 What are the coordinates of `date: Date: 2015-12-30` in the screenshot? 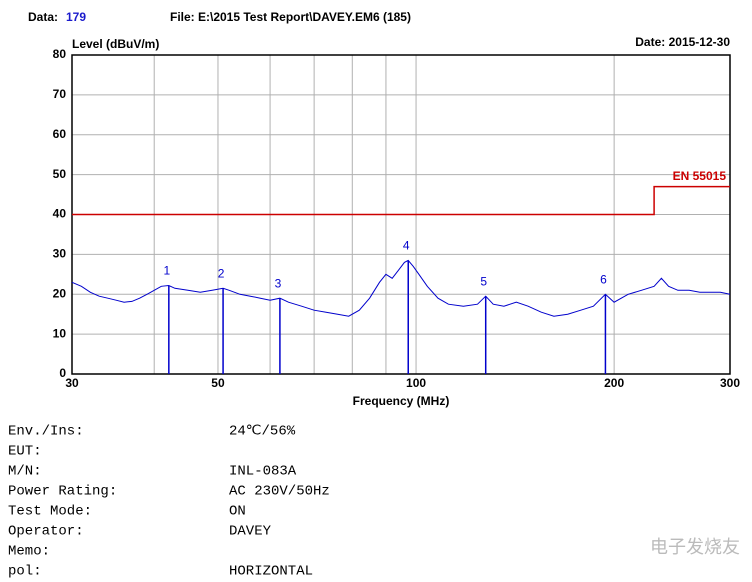 It's located at (682, 42).